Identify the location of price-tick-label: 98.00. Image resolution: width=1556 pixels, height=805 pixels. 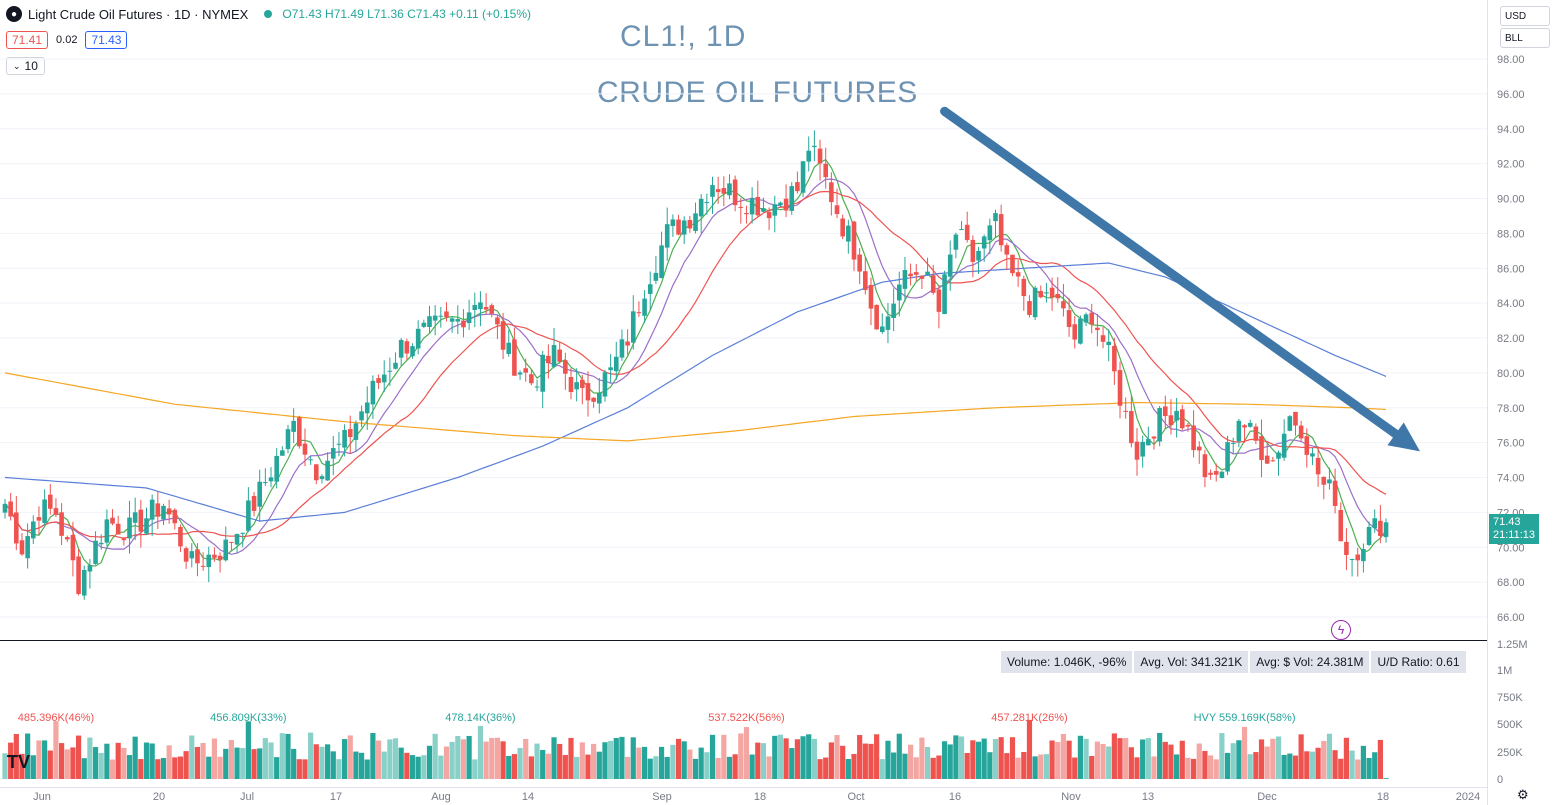
(1511, 60).